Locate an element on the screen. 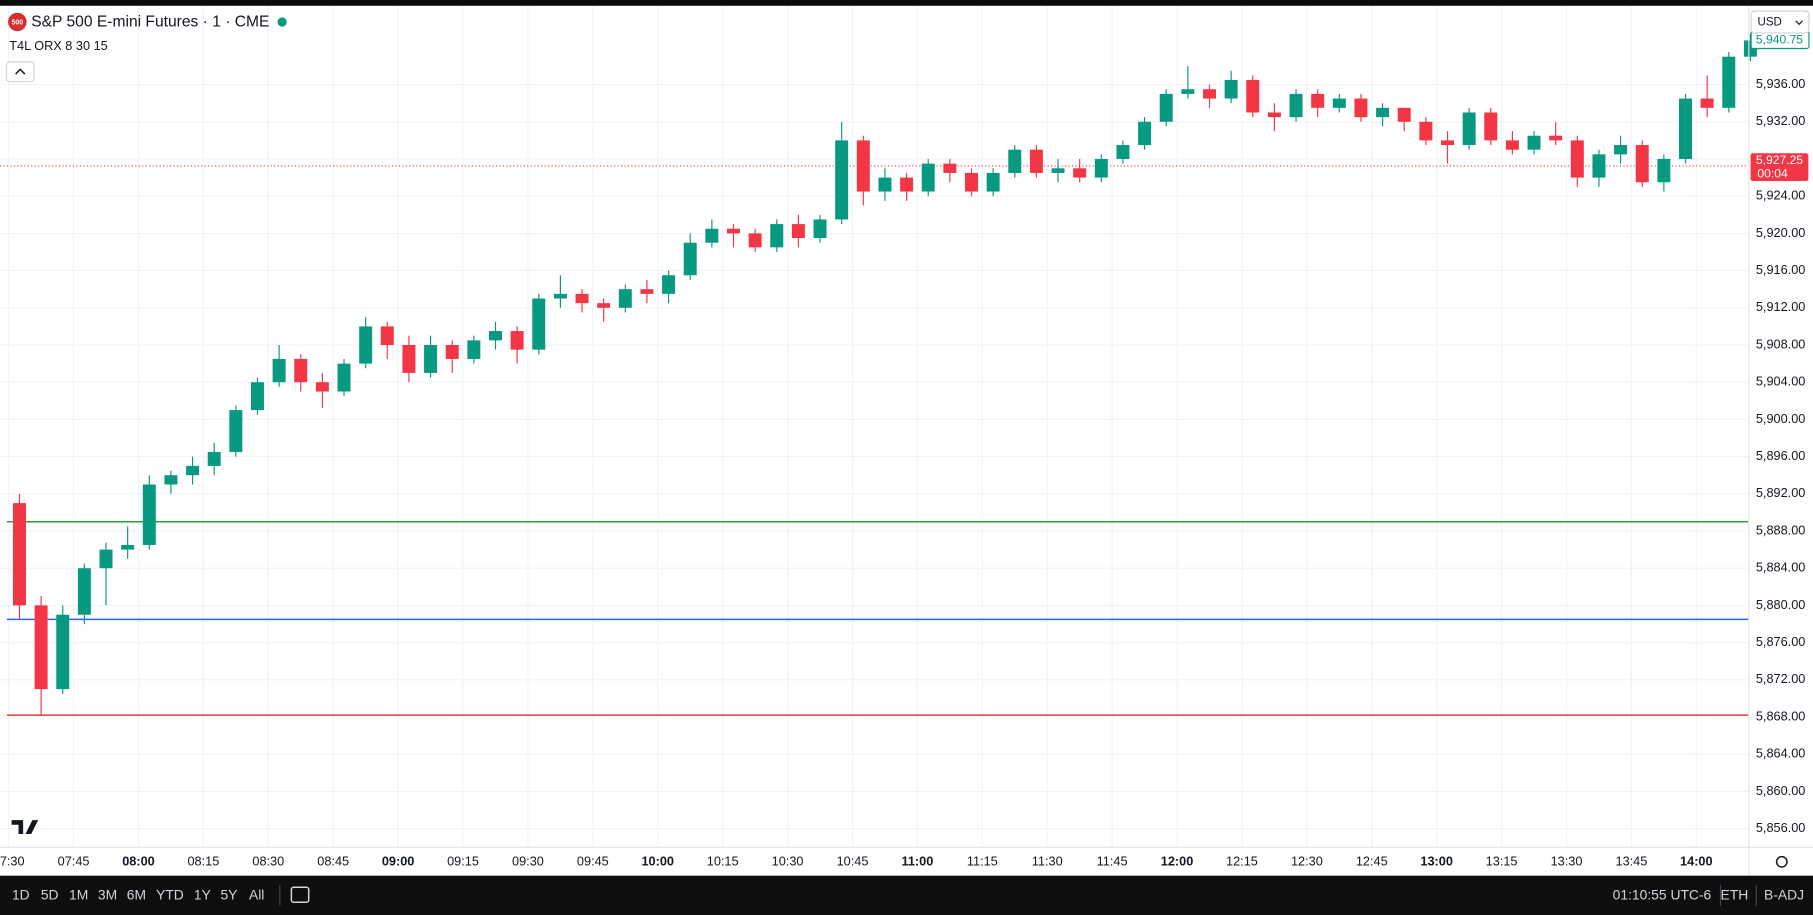 The width and height of the screenshot is (1813, 915). bottom-toolbar is located at coordinates (906, 895).